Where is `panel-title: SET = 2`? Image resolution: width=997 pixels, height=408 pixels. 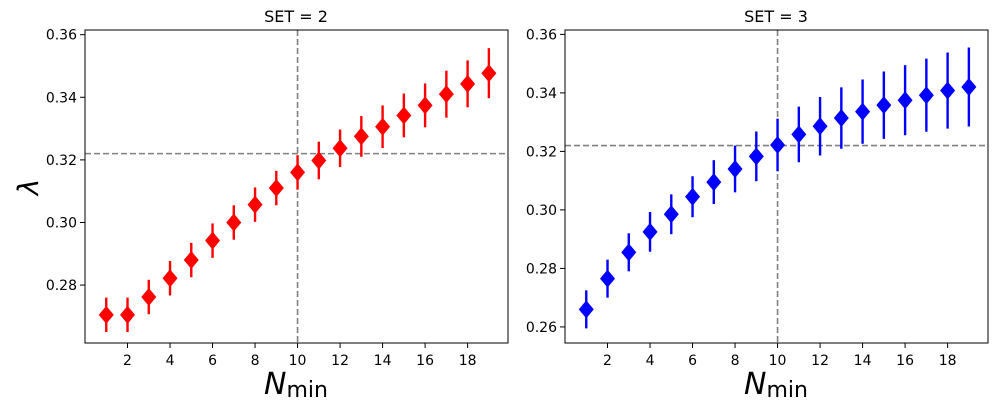 panel-title: SET = 2 is located at coordinates (296, 16).